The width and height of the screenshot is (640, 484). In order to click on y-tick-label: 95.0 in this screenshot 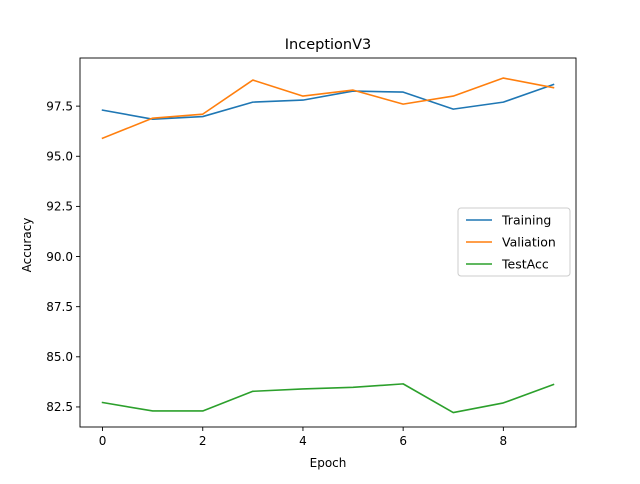, I will do `click(59, 157)`.